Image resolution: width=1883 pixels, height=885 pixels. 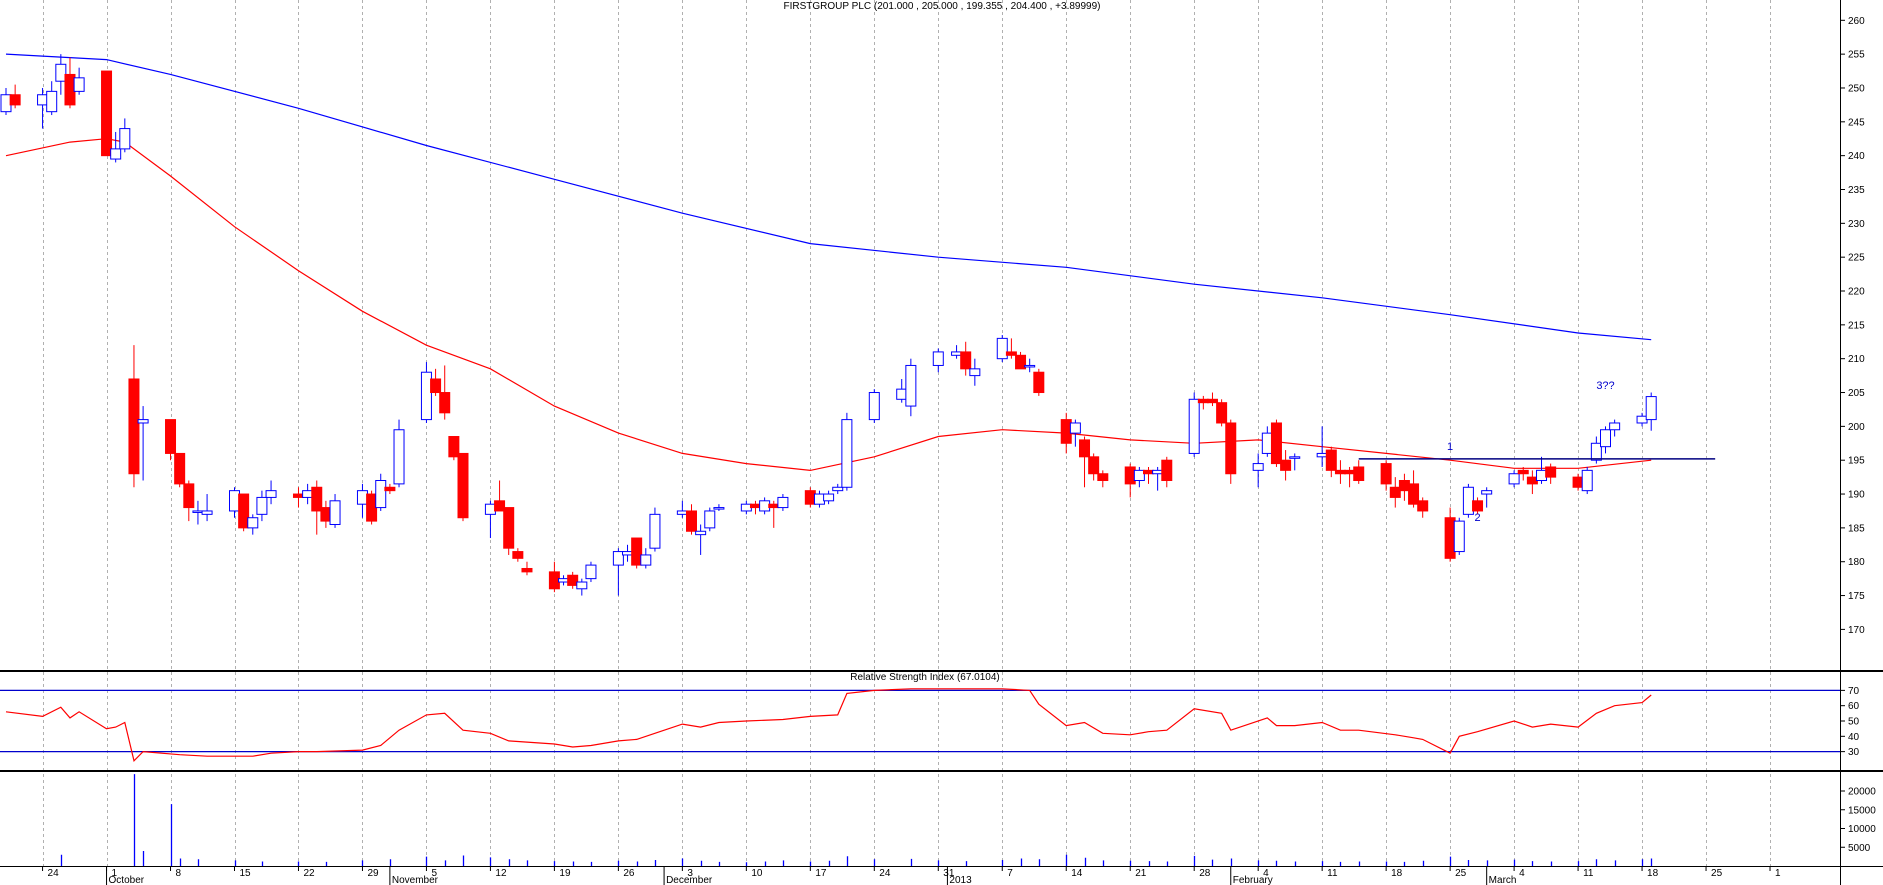 I want to click on price-tick-label: 260, so click(x=1856, y=21).